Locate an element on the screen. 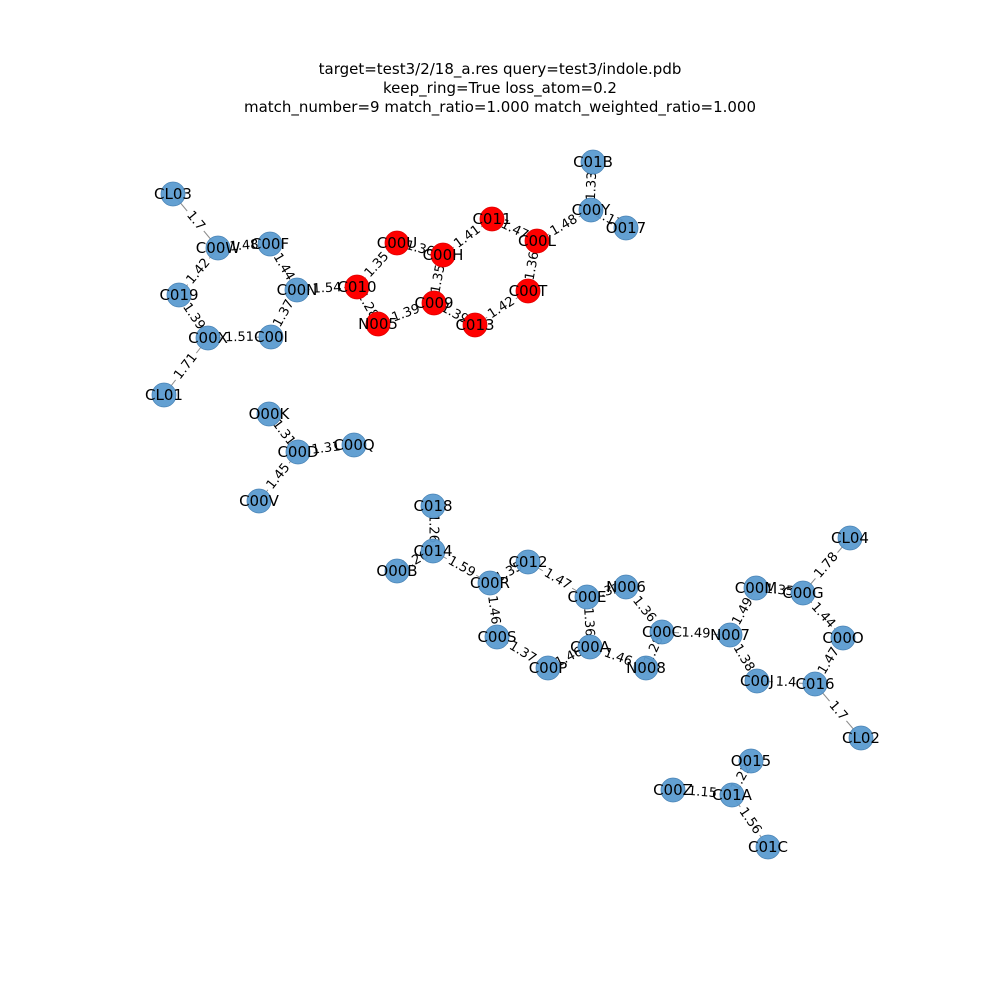 Image resolution: width=1000 pixels, height=1000 pixels. bond-label-group: 1.71 is located at coordinates (186, 366).